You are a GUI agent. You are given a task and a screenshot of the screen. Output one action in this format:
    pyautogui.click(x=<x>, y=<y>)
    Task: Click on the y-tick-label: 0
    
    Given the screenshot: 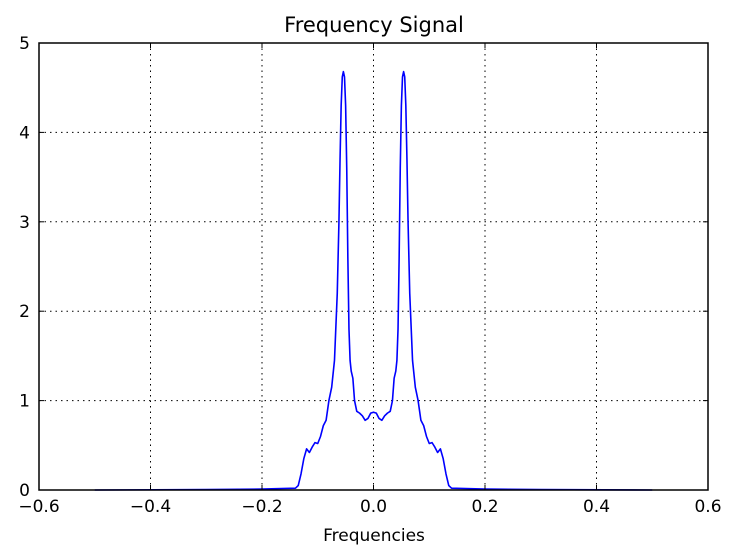 What is the action you would take?
    pyautogui.click(x=24, y=491)
    